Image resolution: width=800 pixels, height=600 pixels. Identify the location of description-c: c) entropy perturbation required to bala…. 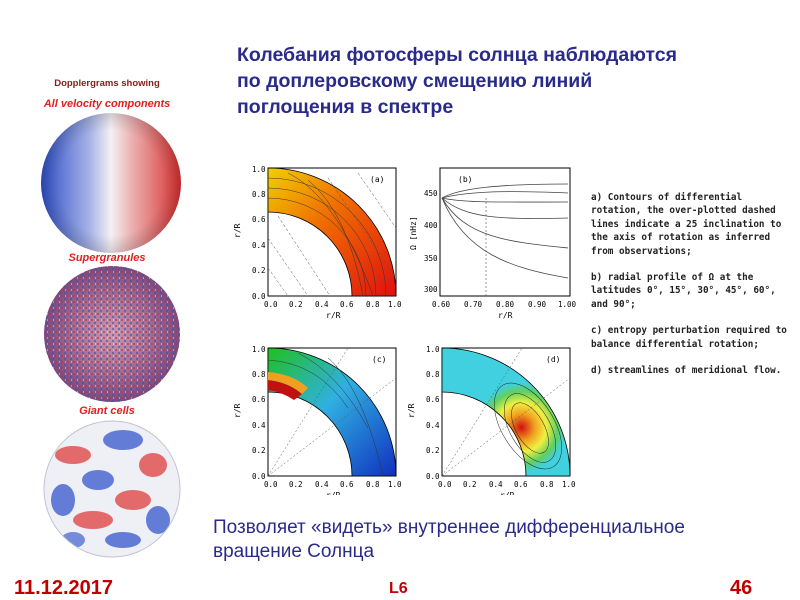
(689, 337).